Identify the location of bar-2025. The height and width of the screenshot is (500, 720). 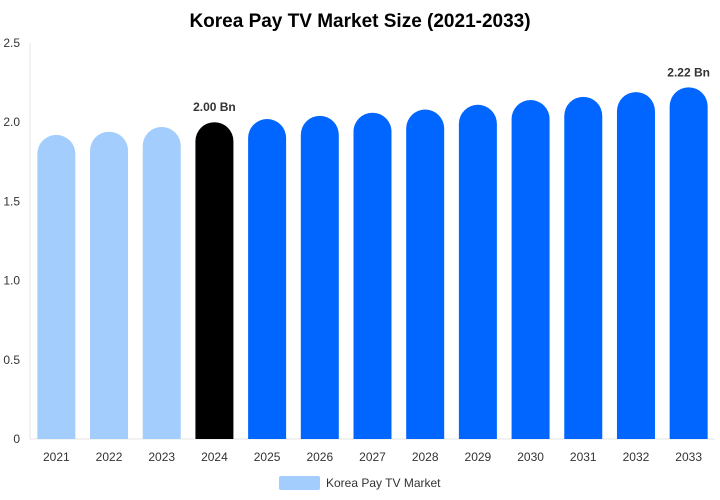
(267, 279).